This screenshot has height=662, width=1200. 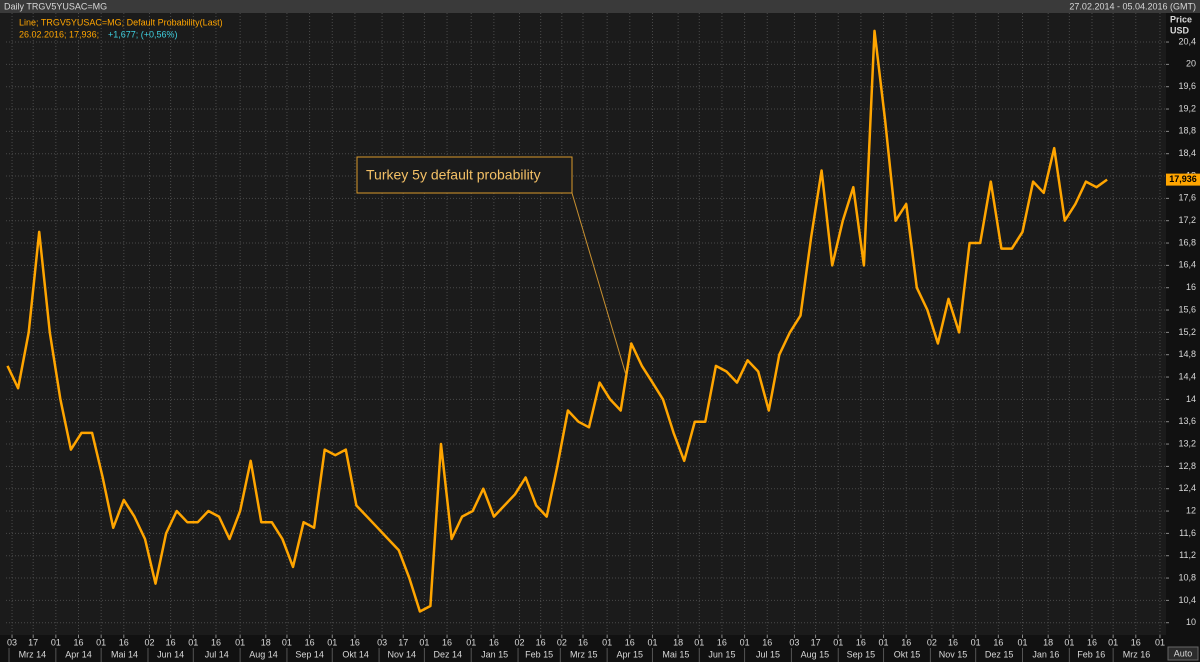 I want to click on y-tick-label: 15,2, so click(x=1187, y=332).